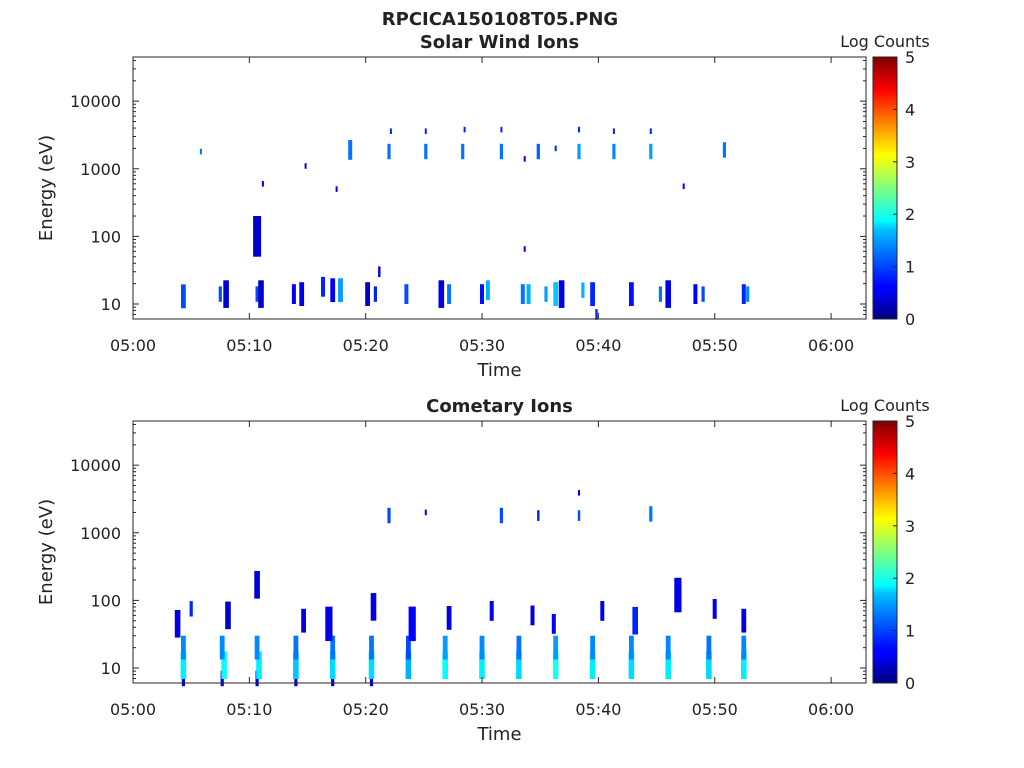 The height and width of the screenshot is (768, 1024). Describe the element at coordinates (482, 709) in the screenshot. I see `x-tick-label: 05:30` at that location.